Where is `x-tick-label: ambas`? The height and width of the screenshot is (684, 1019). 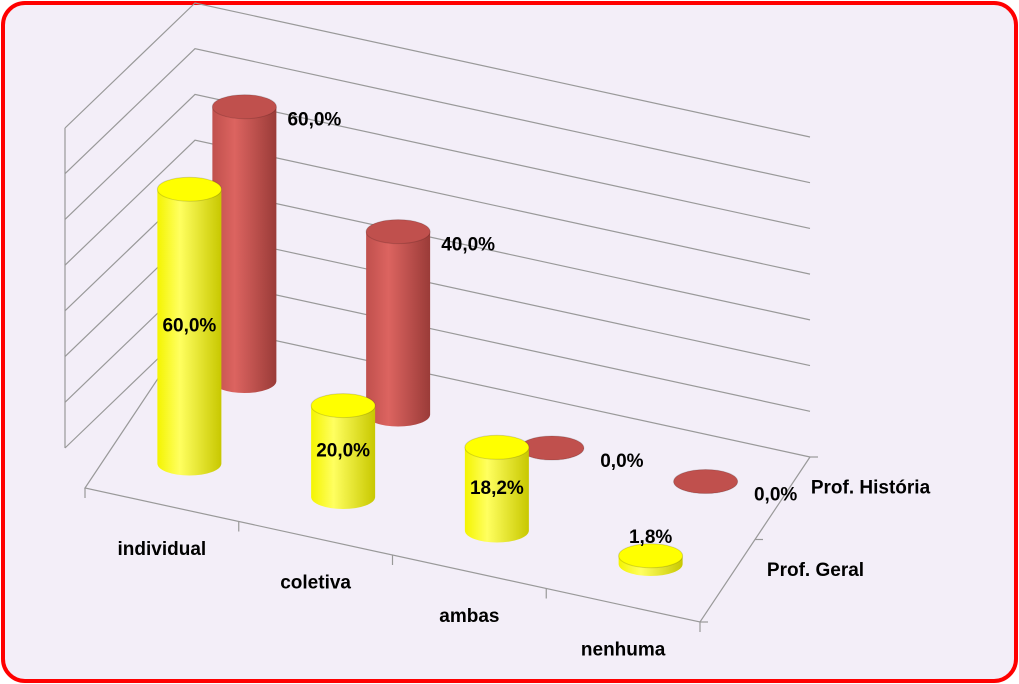
x-tick-label: ambas is located at coordinates (469, 616).